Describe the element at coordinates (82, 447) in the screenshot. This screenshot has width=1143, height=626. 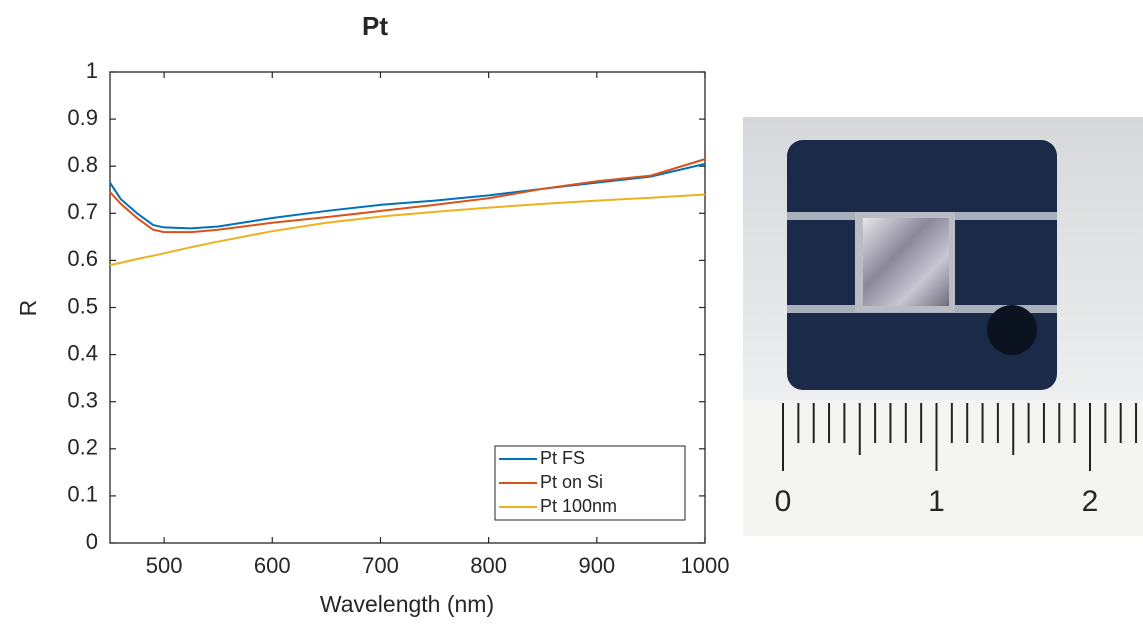
I see `y-tick-label: 0.2` at that location.